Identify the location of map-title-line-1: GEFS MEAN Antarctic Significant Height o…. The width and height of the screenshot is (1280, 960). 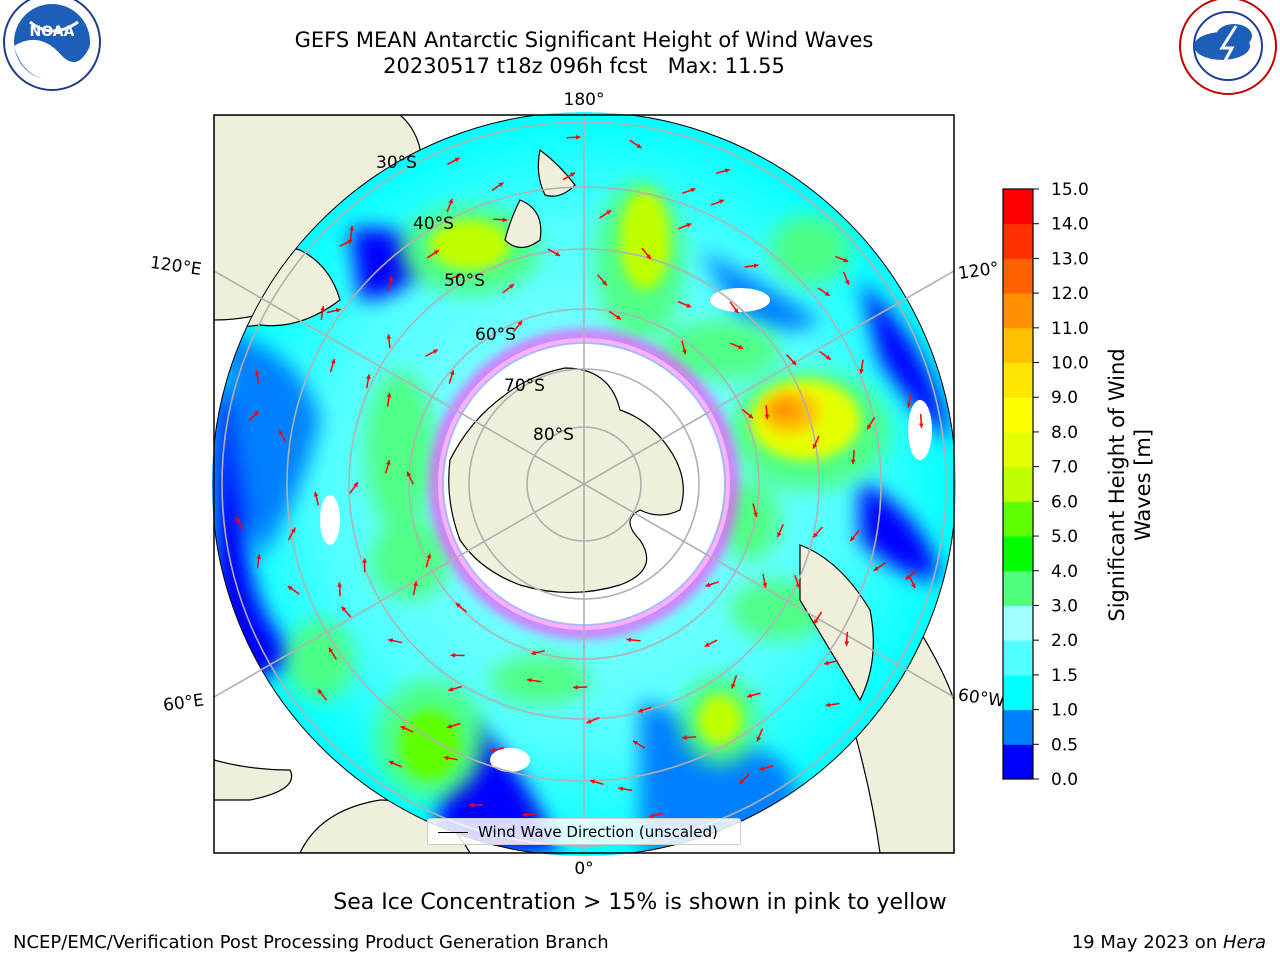
(584, 40).